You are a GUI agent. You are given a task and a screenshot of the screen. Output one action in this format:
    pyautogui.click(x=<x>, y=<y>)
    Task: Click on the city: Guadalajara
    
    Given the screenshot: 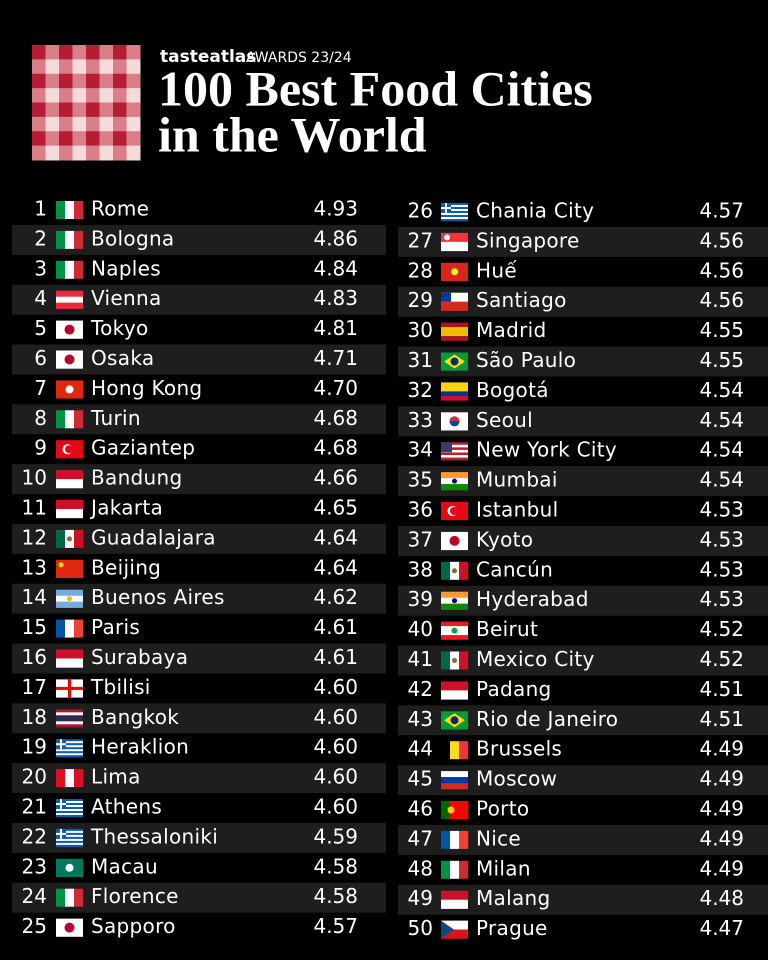 What is the action you would take?
    pyautogui.click(x=153, y=537)
    